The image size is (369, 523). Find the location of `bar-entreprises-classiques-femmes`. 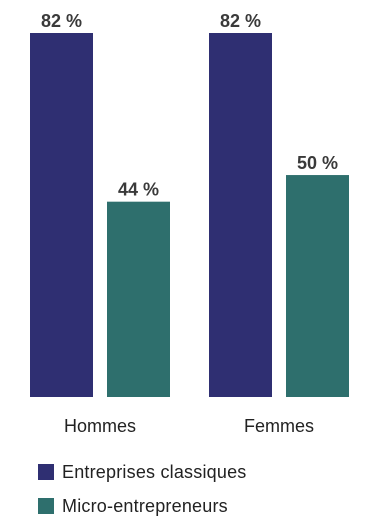

bar-entreprises-classiques-femmes is located at coordinates (240, 215).